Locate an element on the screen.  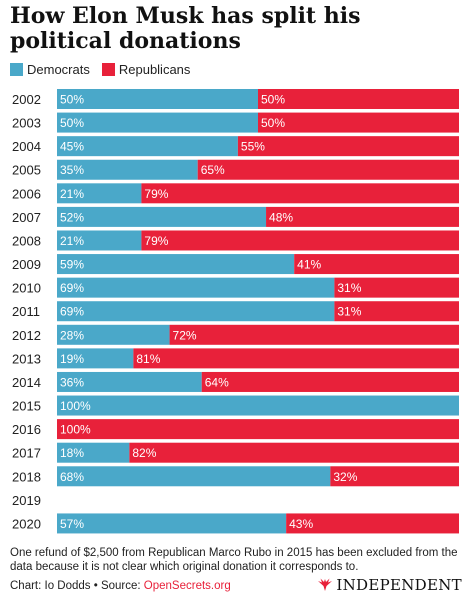
label-democrats-2002: 50% is located at coordinates (72, 100).